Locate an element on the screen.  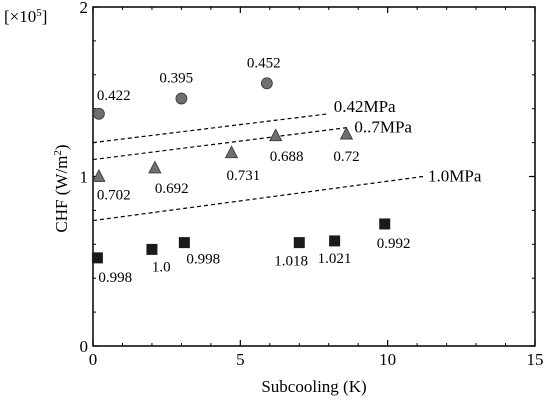
point-label: 1.0 is located at coordinates (161, 267).